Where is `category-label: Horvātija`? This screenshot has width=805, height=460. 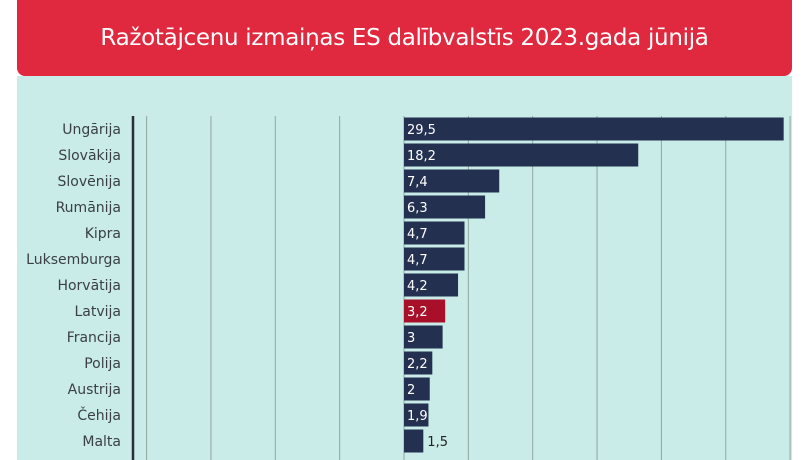 category-label: Horvātija is located at coordinates (89, 286).